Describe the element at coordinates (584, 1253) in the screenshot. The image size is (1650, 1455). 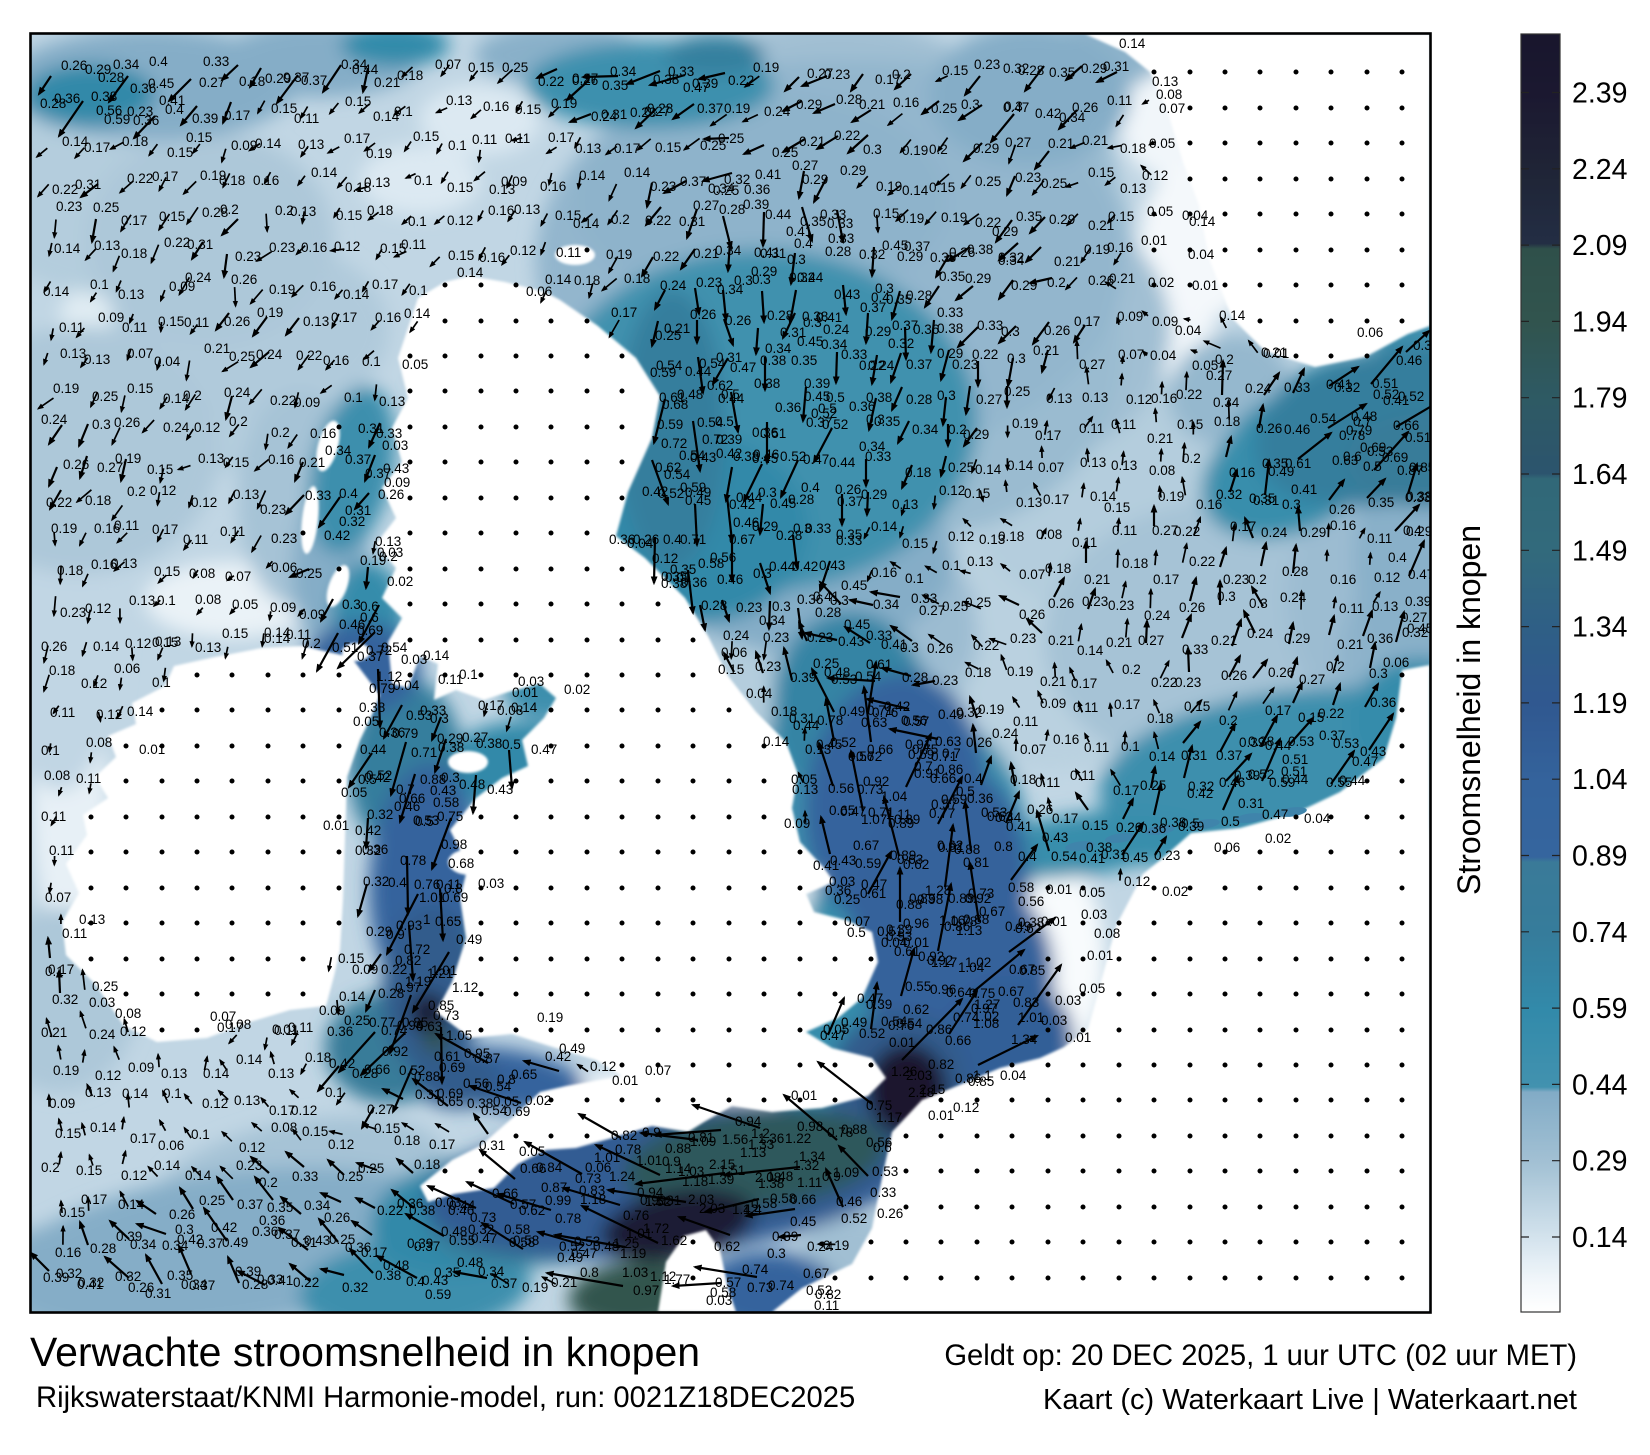
I see `svg-text: 0.47` at that location.